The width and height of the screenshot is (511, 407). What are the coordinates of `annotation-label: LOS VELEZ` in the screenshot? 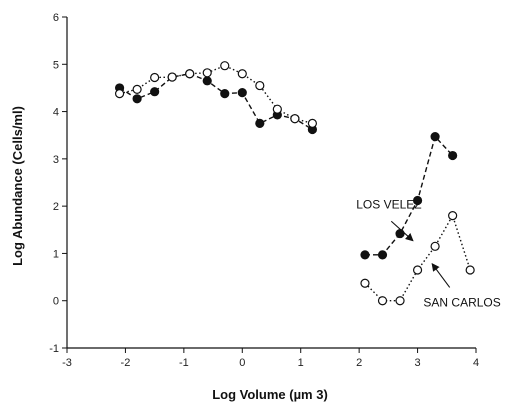 It's located at (388, 205).